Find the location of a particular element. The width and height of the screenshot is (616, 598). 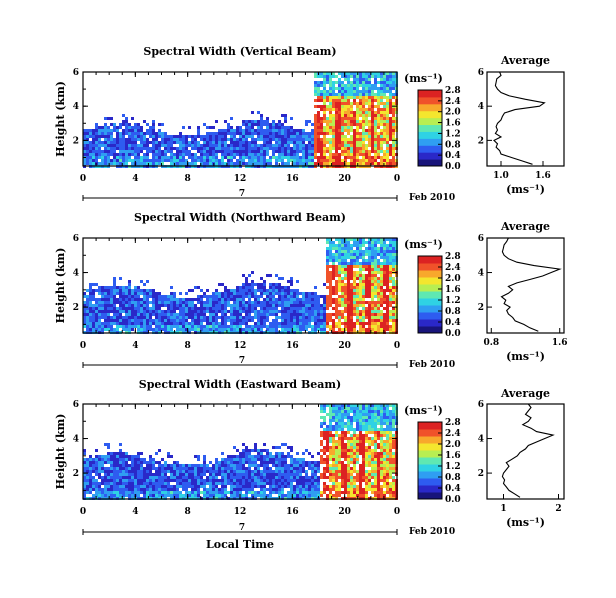

average-x-tick-label: 0.8 is located at coordinates (491, 343).